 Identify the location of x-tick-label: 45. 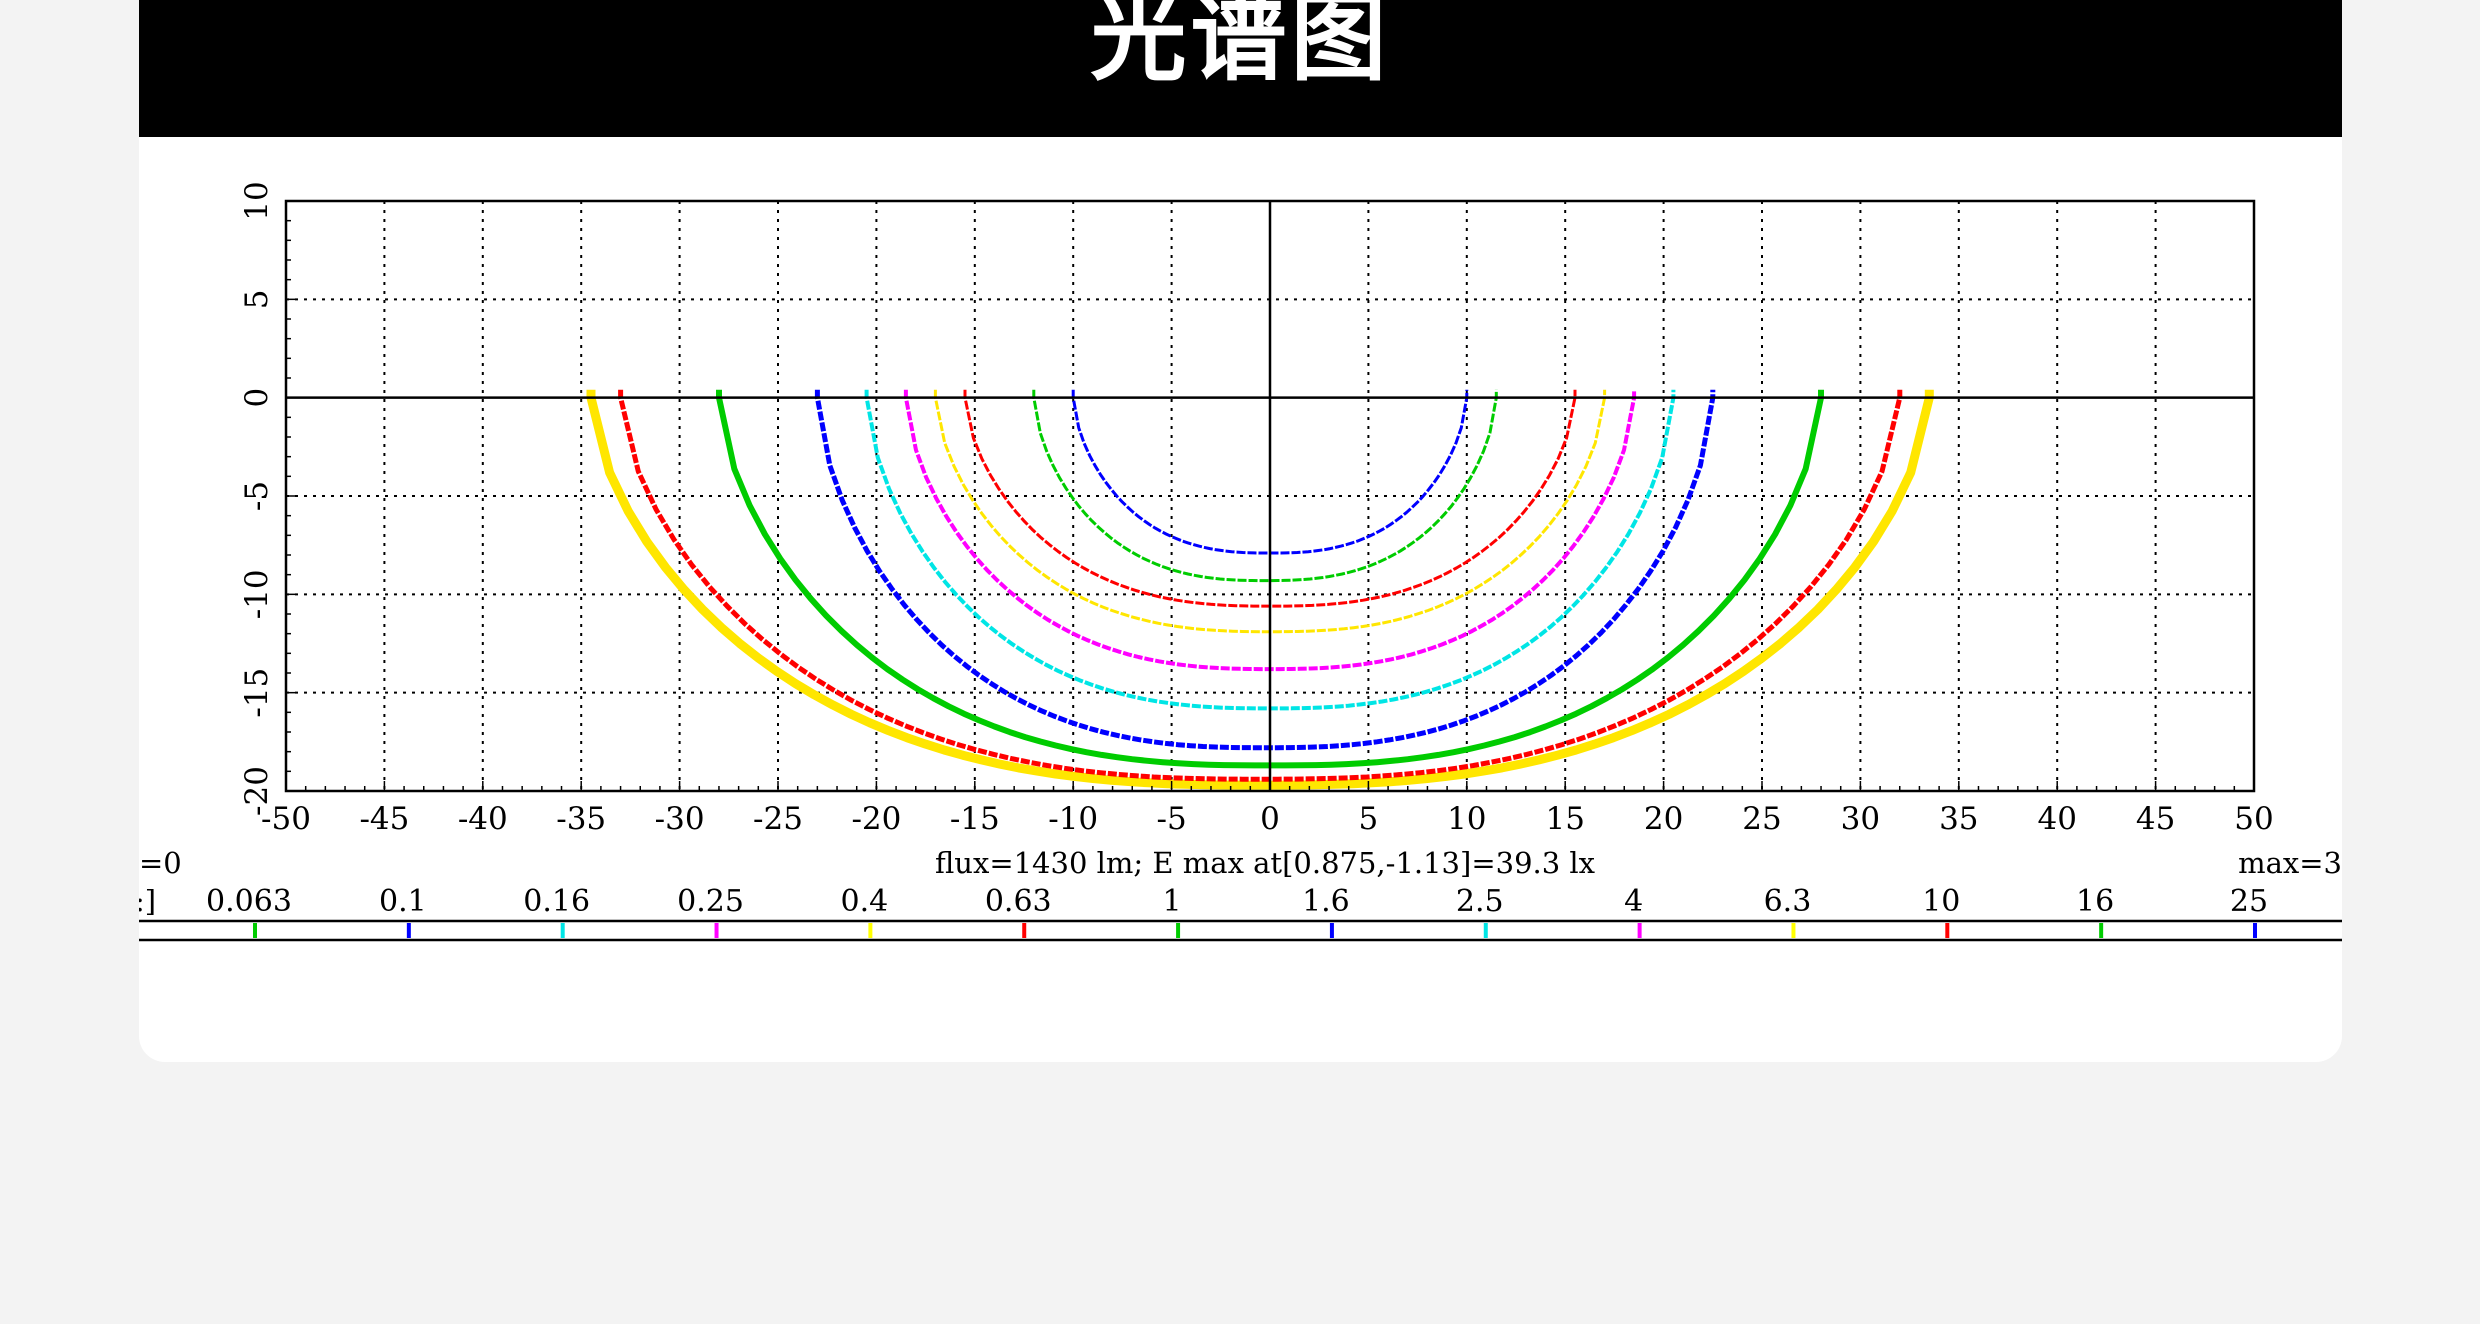
(2155, 819).